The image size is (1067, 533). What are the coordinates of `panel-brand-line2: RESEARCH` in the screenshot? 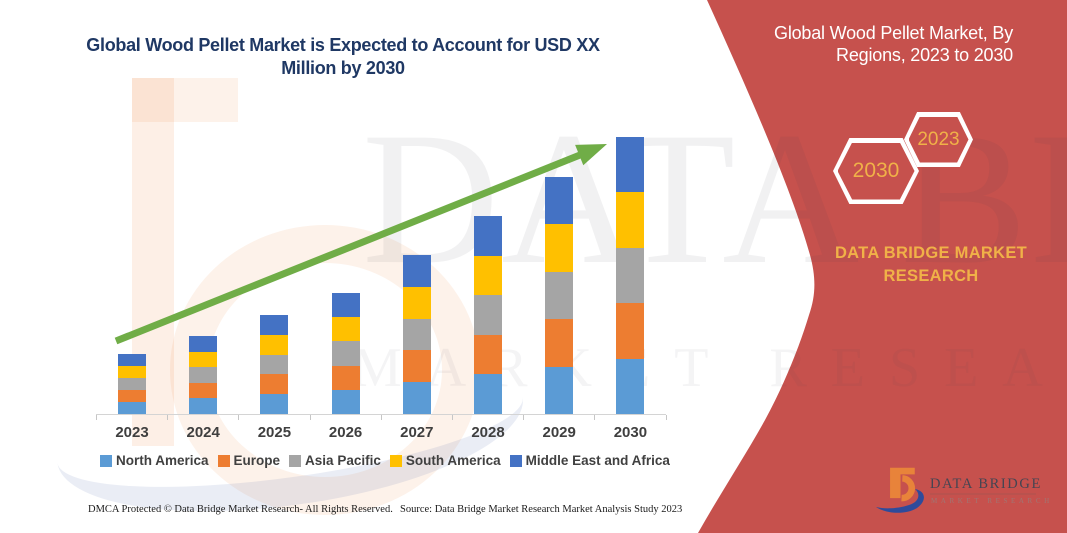 It's located at (931, 276).